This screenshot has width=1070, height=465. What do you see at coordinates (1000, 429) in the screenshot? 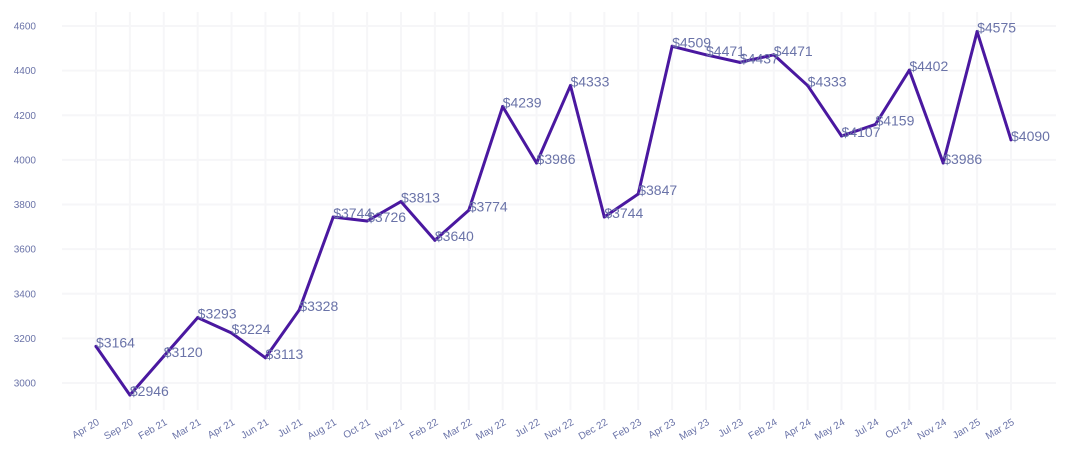
I see `x-tick-label: Mar 25` at bounding box center [1000, 429].